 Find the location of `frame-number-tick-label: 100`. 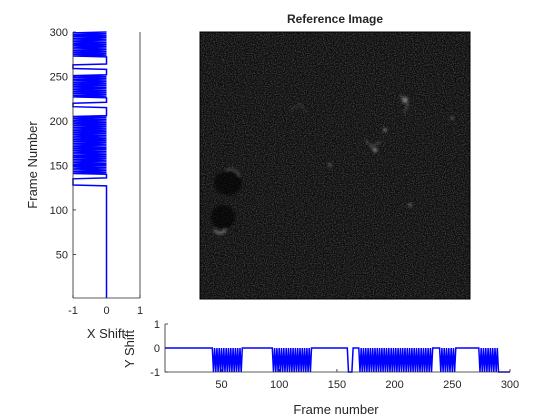

frame-number-tick-label: 100 is located at coordinates (279, 385).